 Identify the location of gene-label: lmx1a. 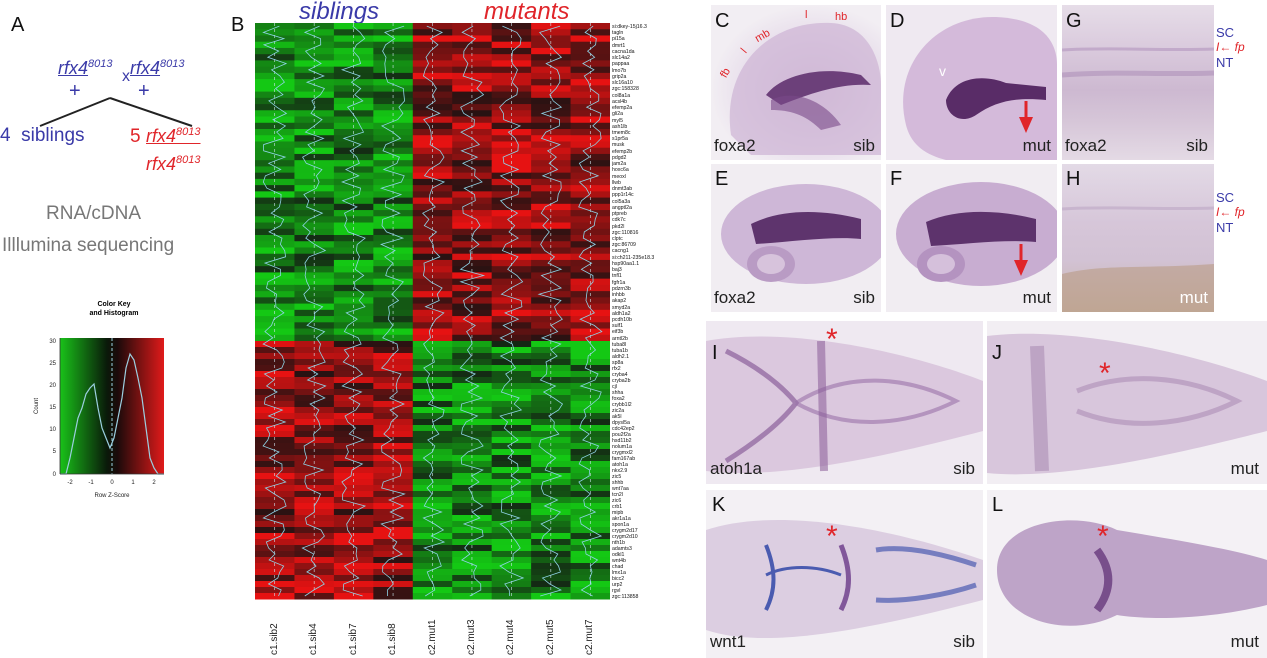
(619, 573).